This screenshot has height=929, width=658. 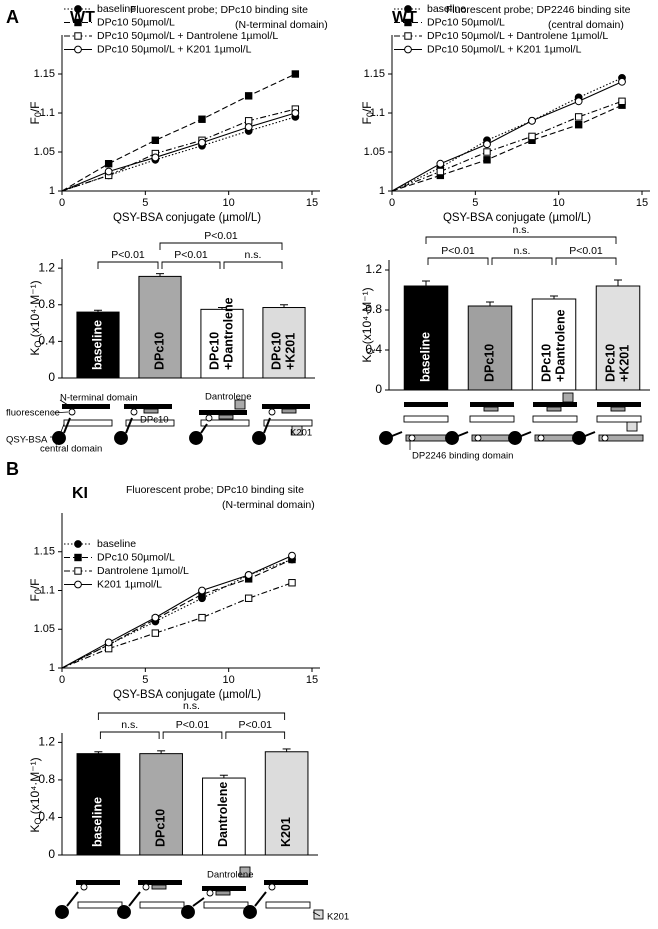 What do you see at coordinates (52, 668) in the screenshot?
I see `y-tick-label: 1` at bounding box center [52, 668].